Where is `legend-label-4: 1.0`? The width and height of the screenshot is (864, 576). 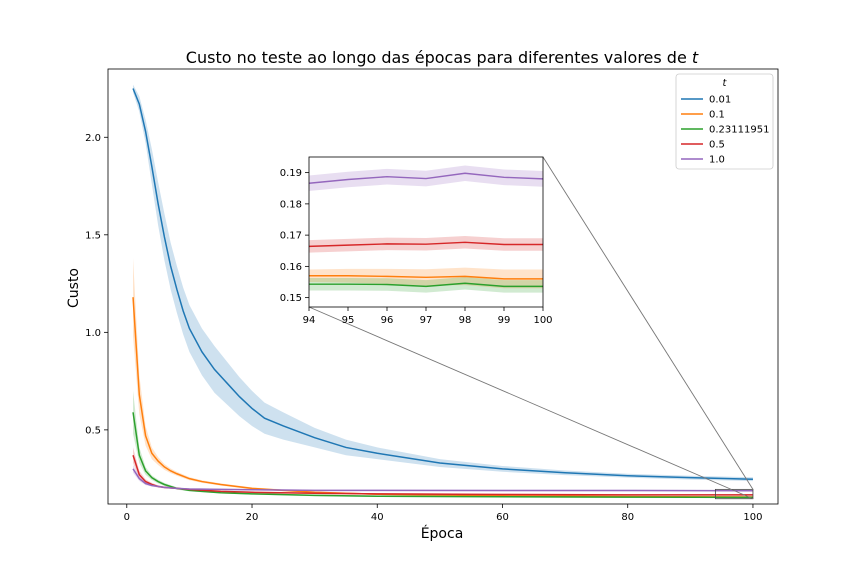
legend-label-4: 1.0 is located at coordinates (717, 160).